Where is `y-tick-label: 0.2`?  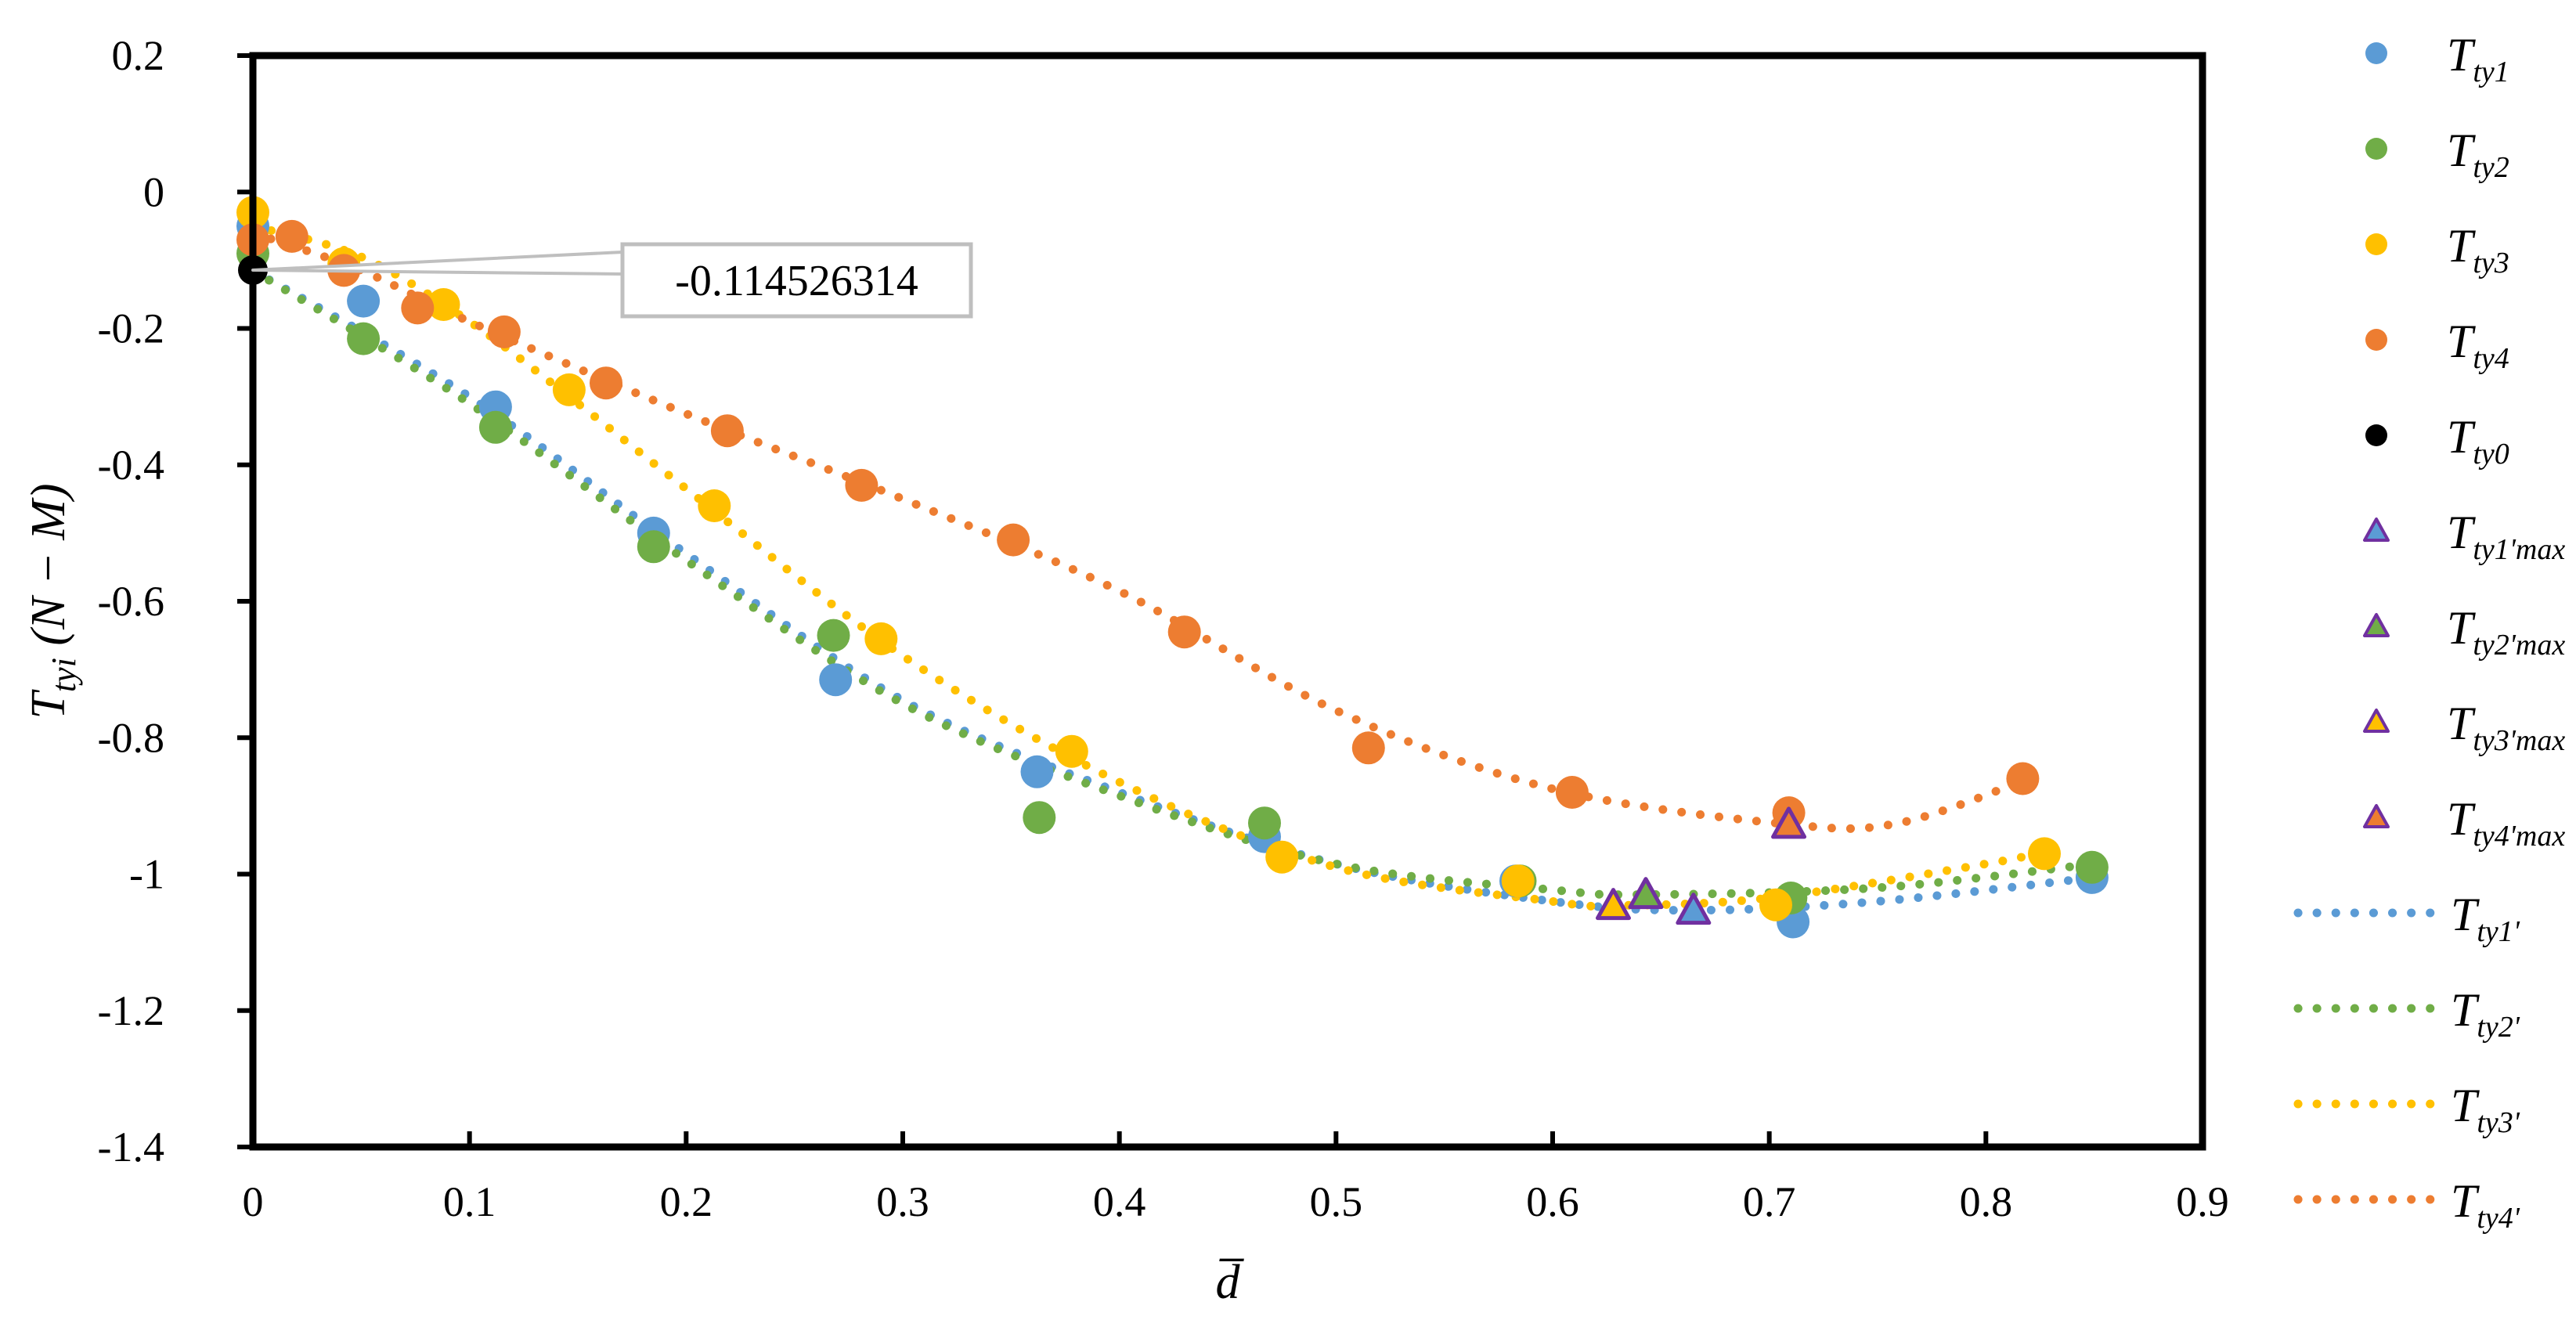
y-tick-label: 0.2 is located at coordinates (138, 56).